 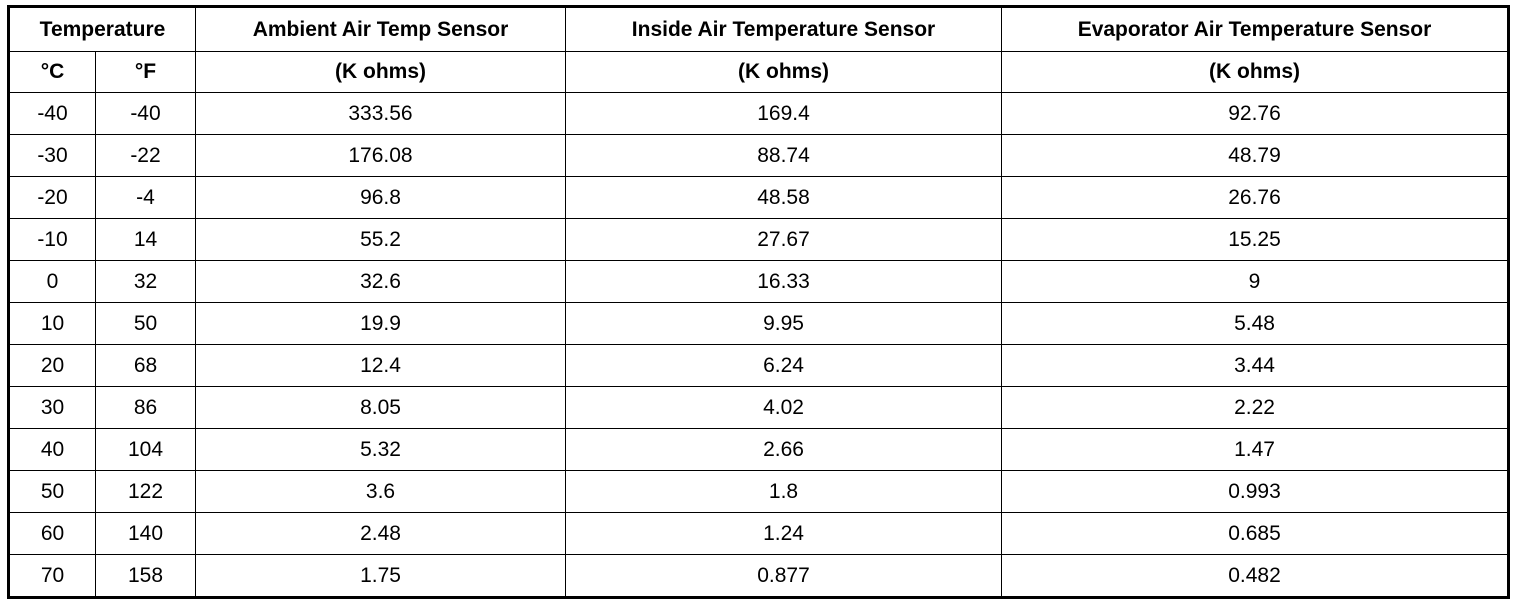 I want to click on data-cell: 2.48, so click(x=380, y=533).